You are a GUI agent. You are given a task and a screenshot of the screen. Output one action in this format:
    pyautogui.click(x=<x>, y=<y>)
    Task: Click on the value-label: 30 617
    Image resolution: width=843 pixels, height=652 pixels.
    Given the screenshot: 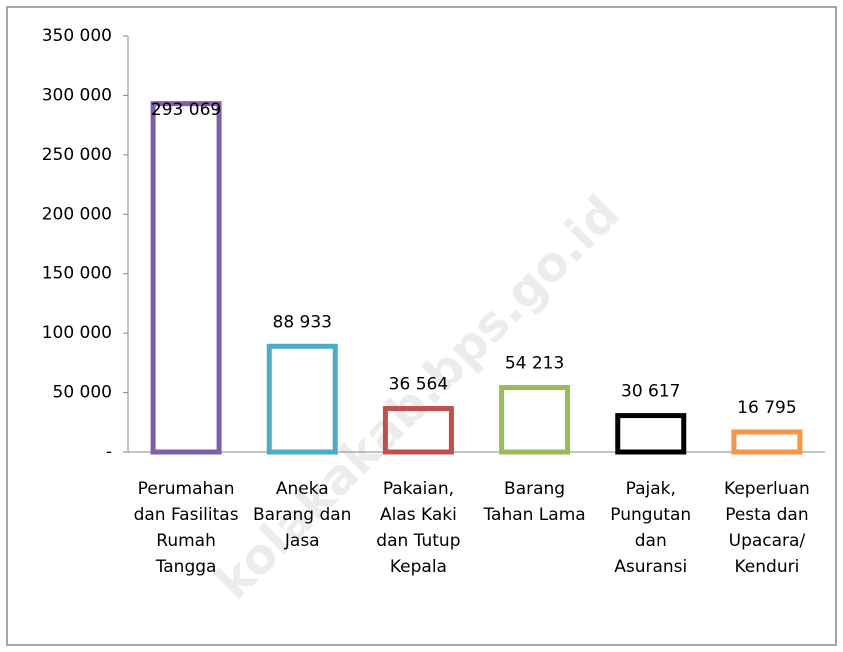 What is the action you would take?
    pyautogui.click(x=650, y=392)
    